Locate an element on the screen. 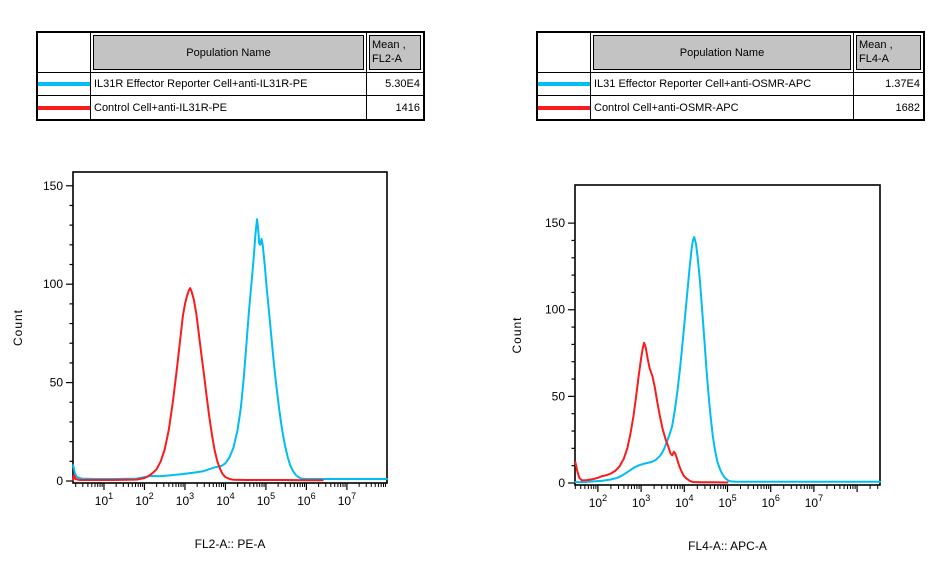  mean-value-cell: 1.37E4 is located at coordinates (888, 84).